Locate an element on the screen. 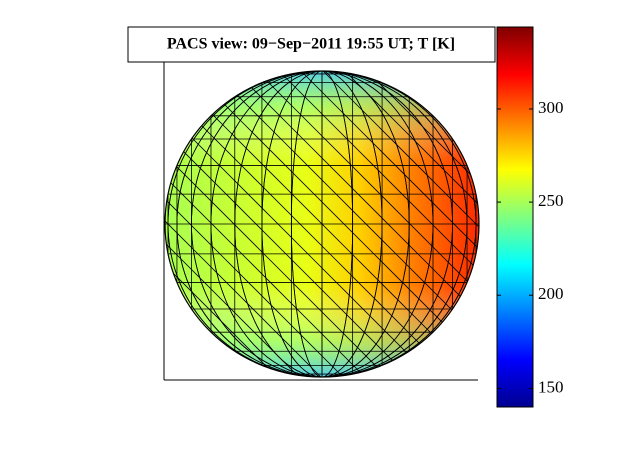 The image size is (622, 468). colorbar-tick-label: 150 is located at coordinates (551, 386).